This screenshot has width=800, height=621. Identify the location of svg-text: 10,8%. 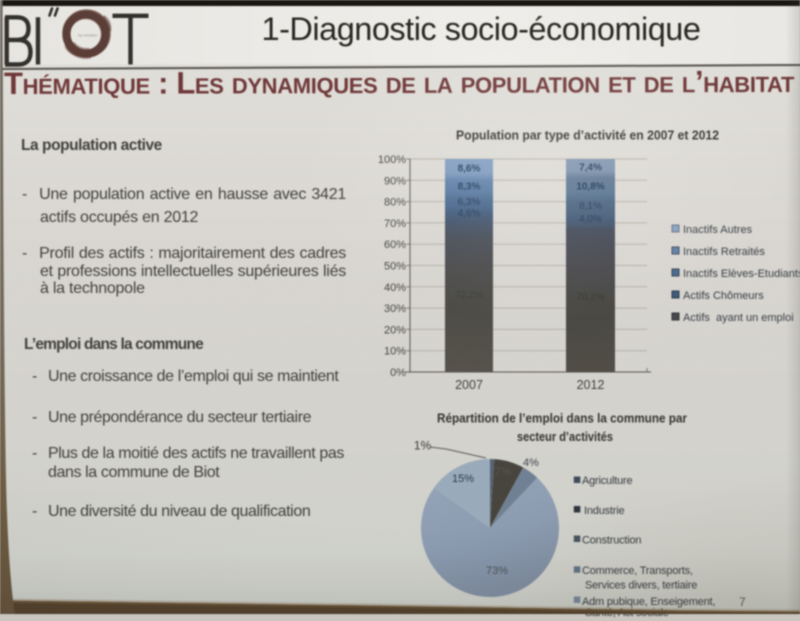
(590, 187).